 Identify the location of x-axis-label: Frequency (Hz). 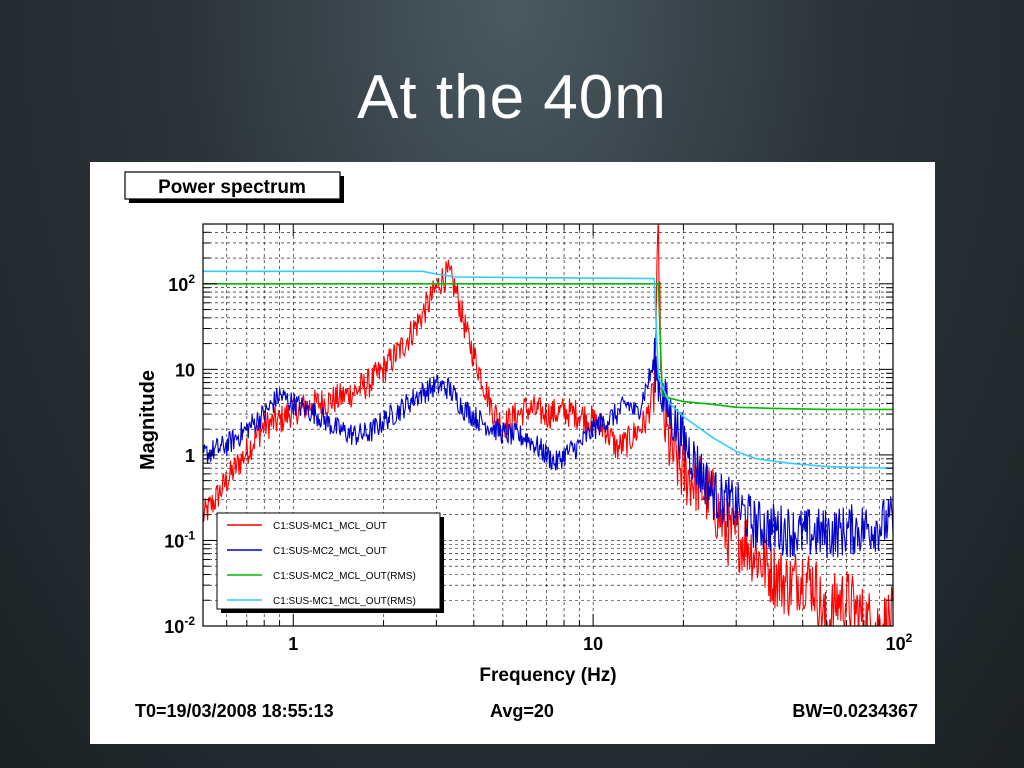
(547, 675).